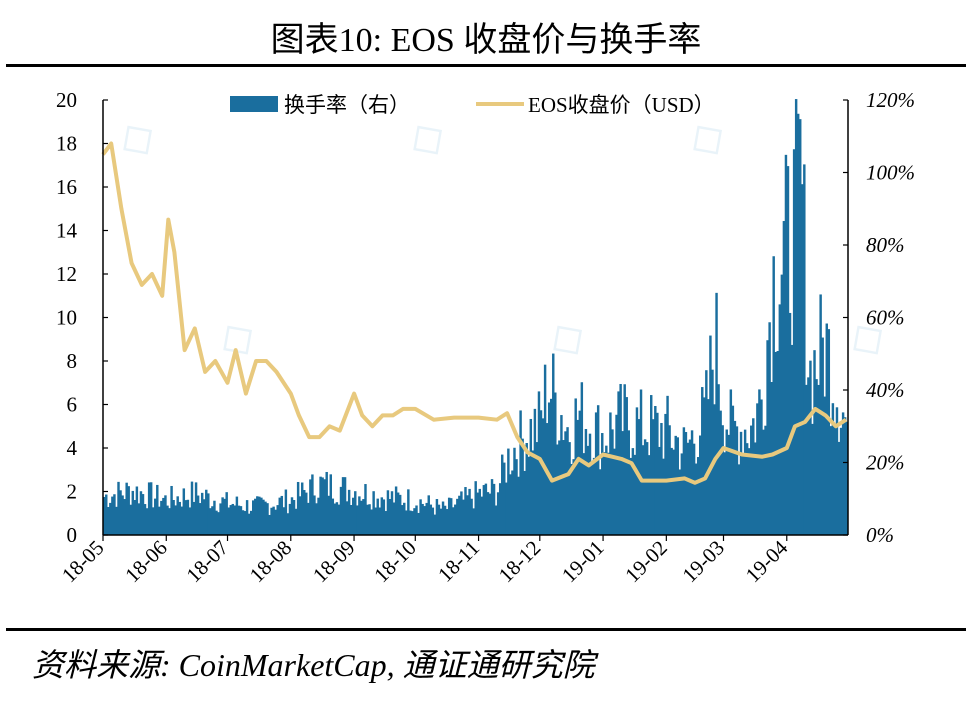 Image resolution: width=972 pixels, height=710 pixels. I want to click on x-tick-label: 19-01, so click(583, 562).